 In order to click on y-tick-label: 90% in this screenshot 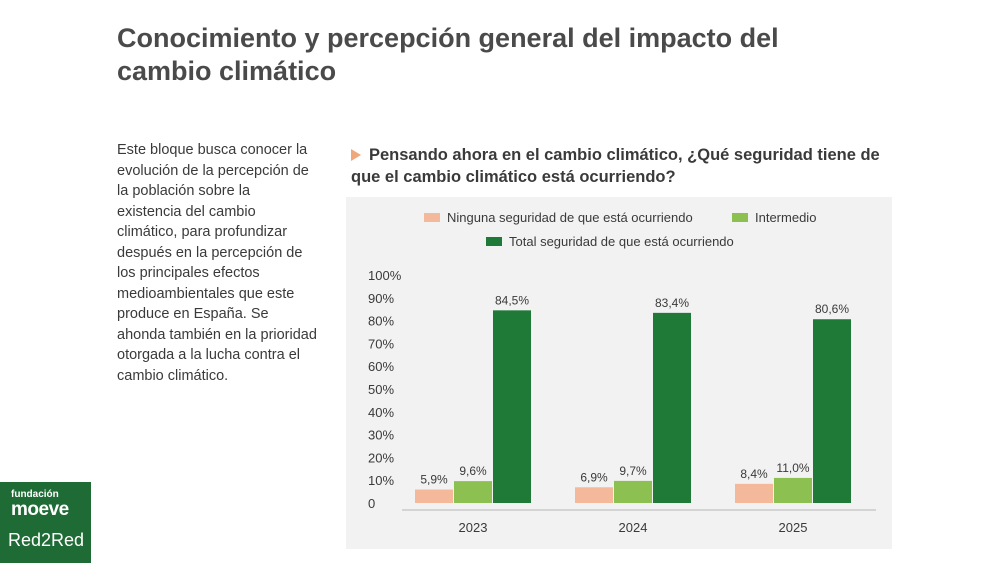, I will do `click(381, 298)`.